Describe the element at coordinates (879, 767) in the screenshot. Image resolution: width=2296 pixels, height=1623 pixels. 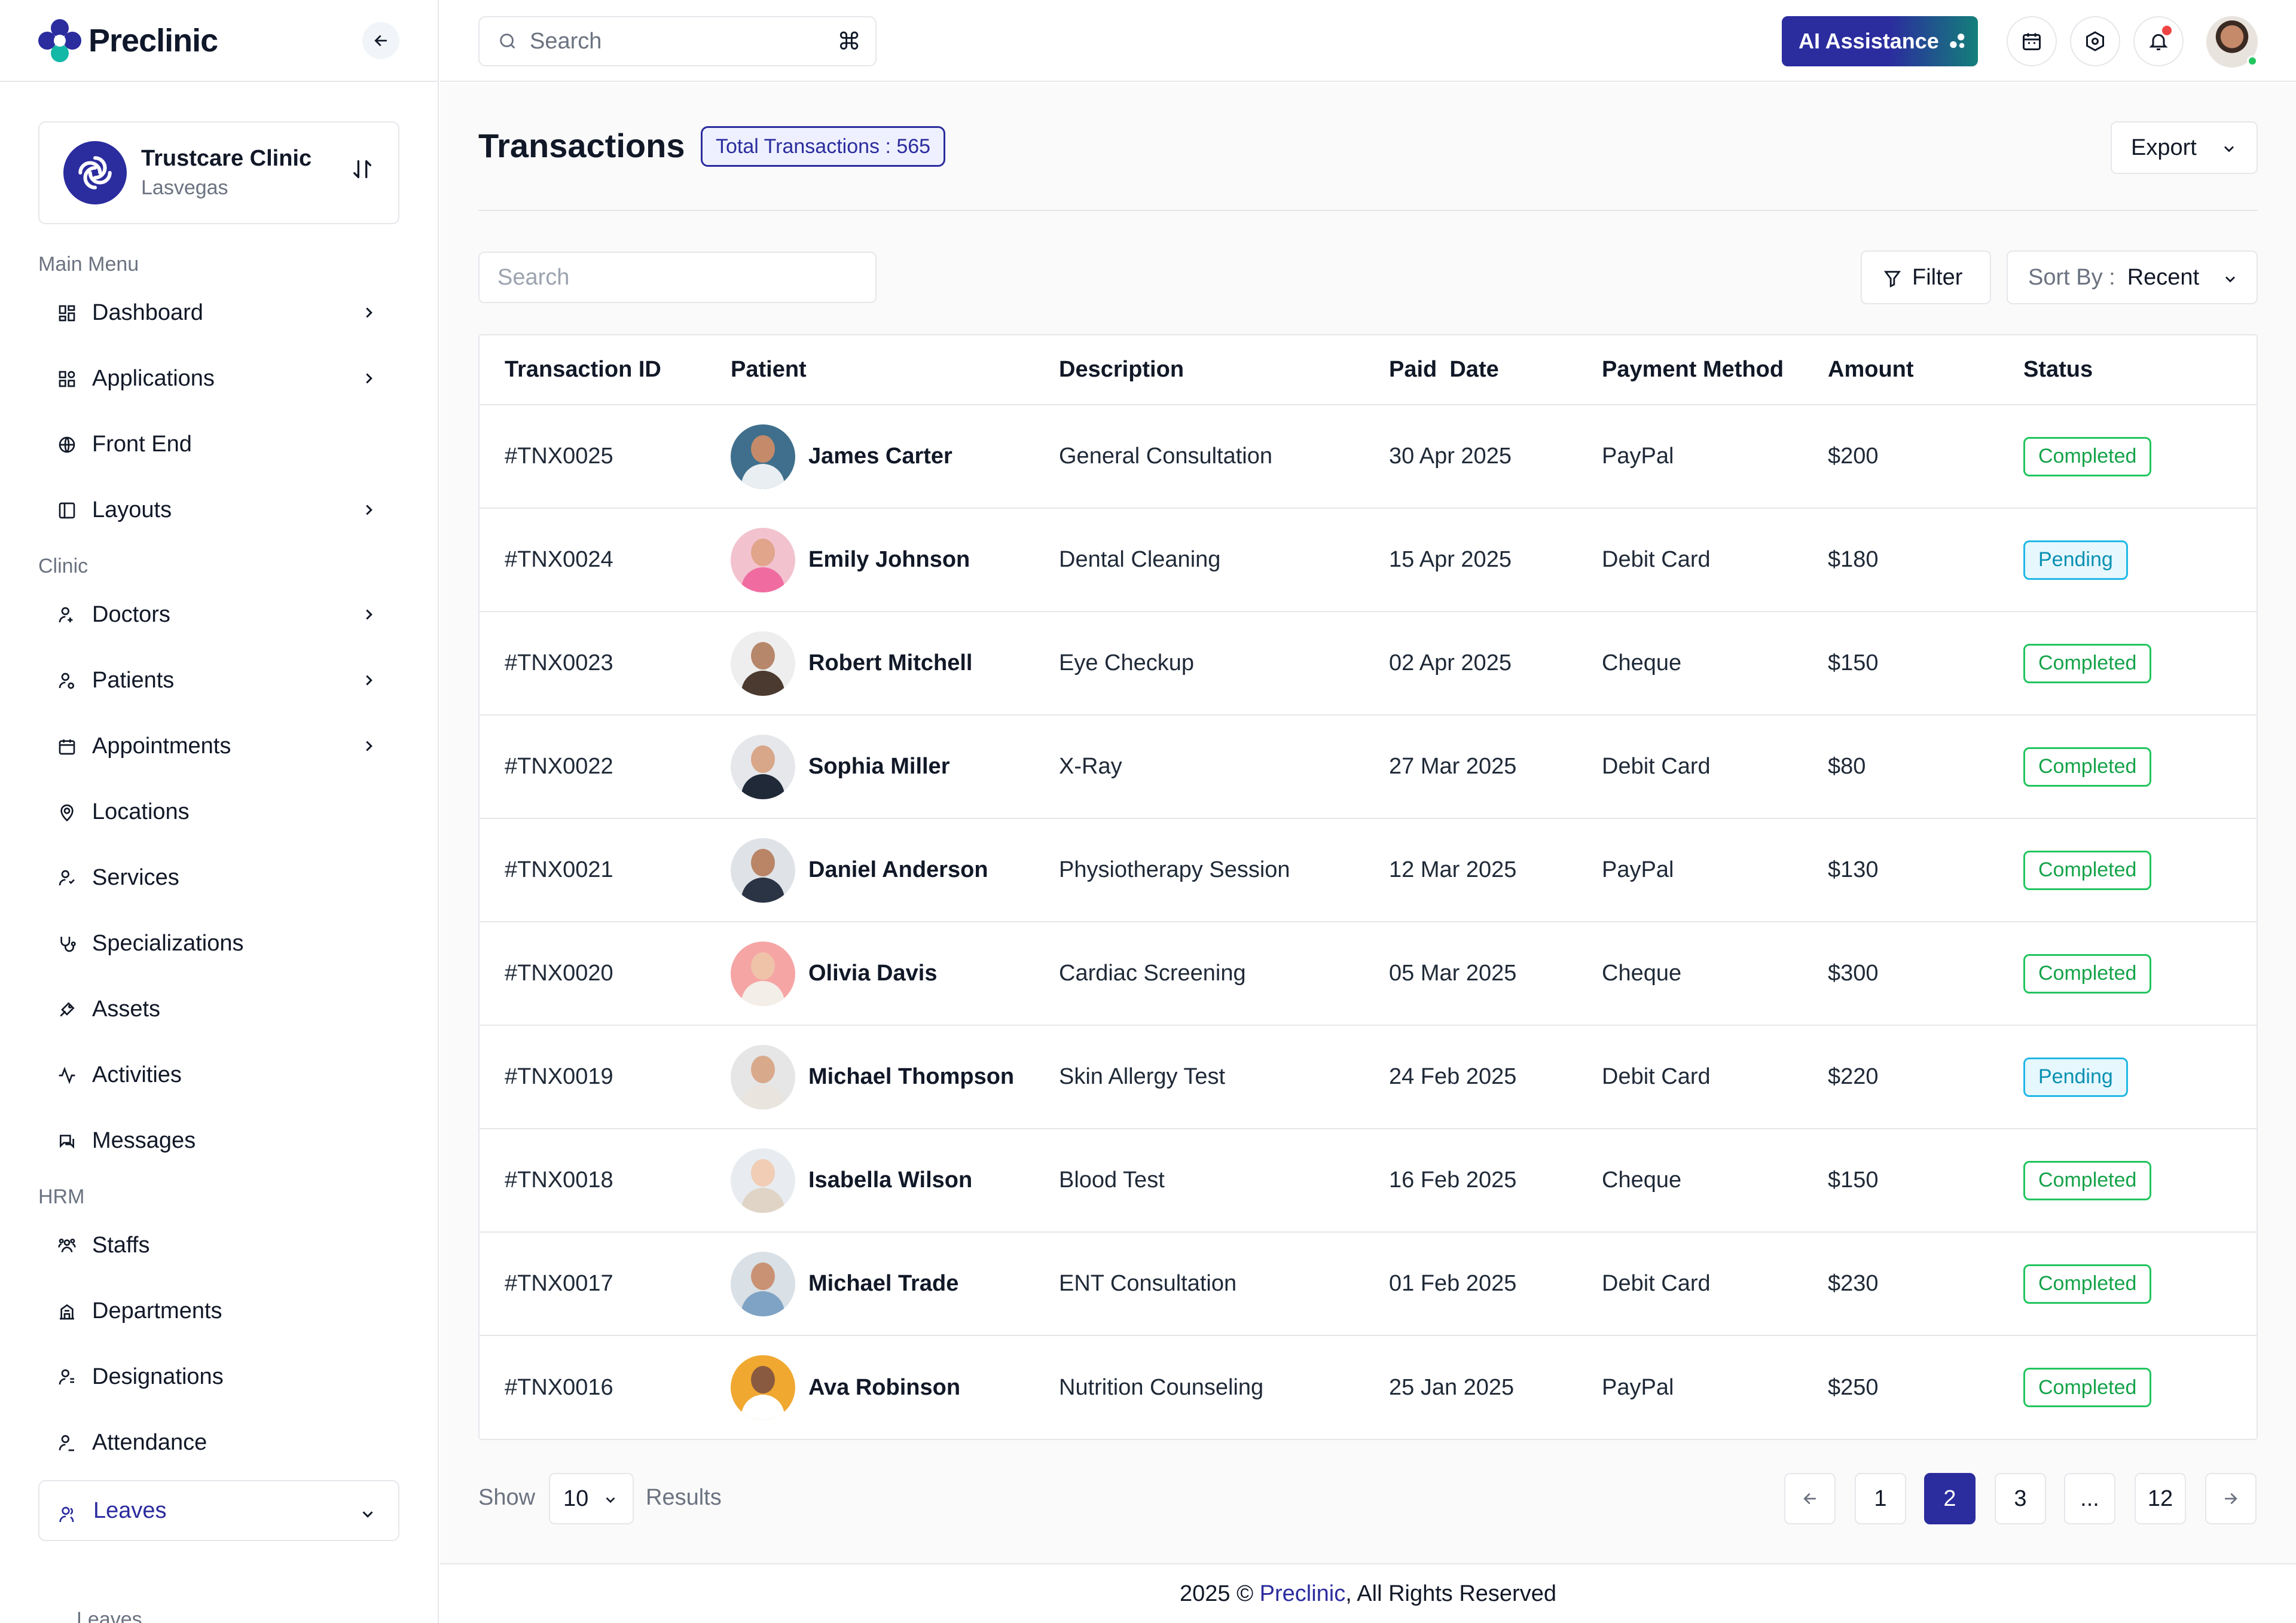
I see `patient-name: Sophia Miller` at that location.